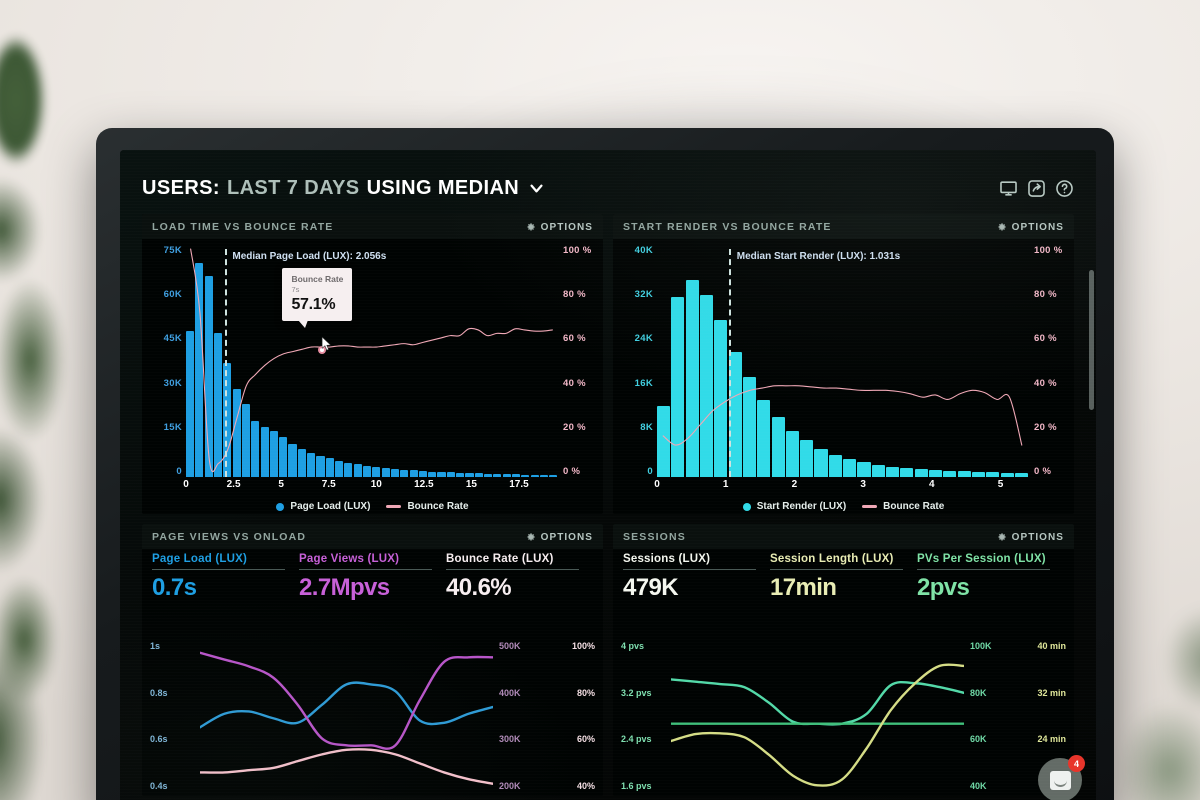 The height and width of the screenshot is (800, 1200). What do you see at coordinates (547, 693) in the screenshot?
I see `axis-tick-row: 400K 80%` at bounding box center [547, 693].